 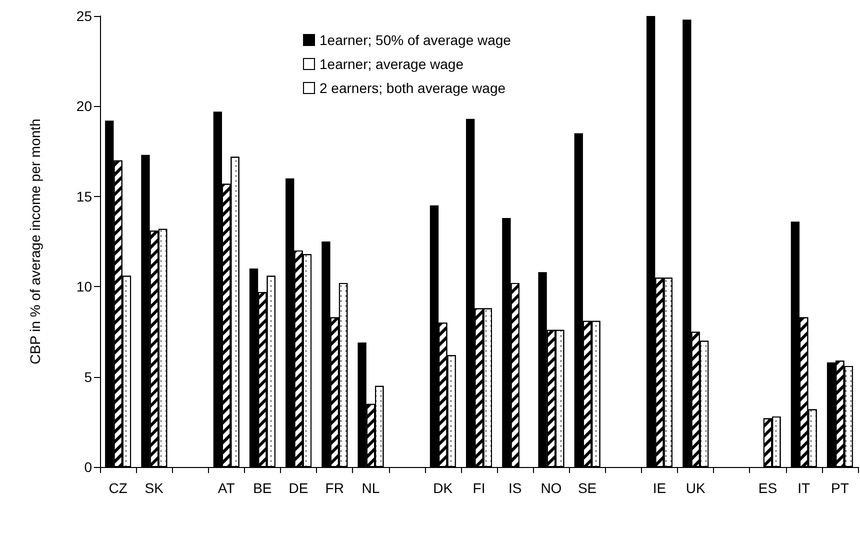 What do you see at coordinates (88, 467) in the screenshot?
I see `y-tick-label: 0` at bounding box center [88, 467].